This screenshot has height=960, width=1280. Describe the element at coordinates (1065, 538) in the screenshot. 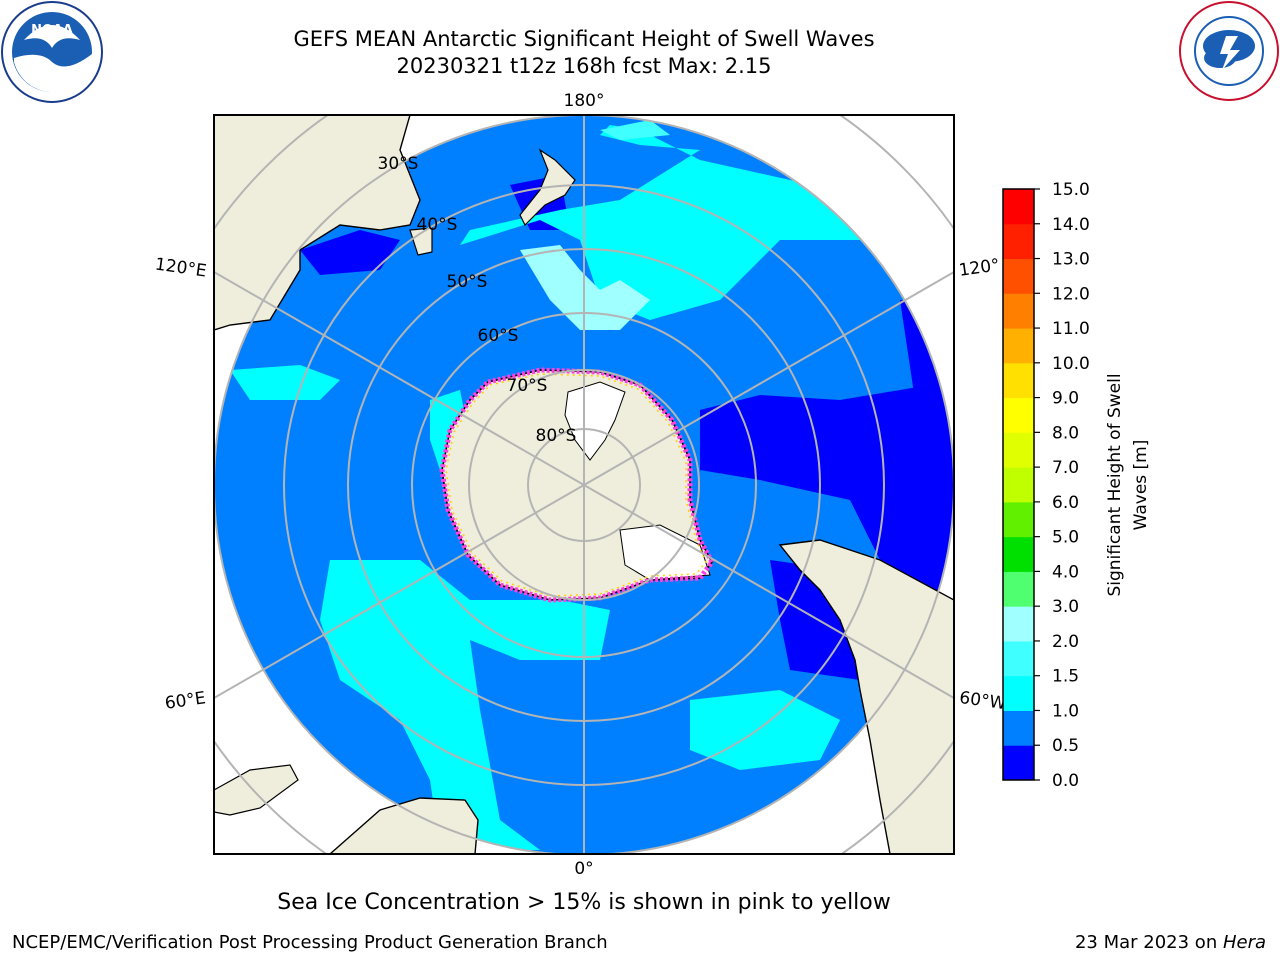

I see `colorbar-tick-label: 5.0` at that location.